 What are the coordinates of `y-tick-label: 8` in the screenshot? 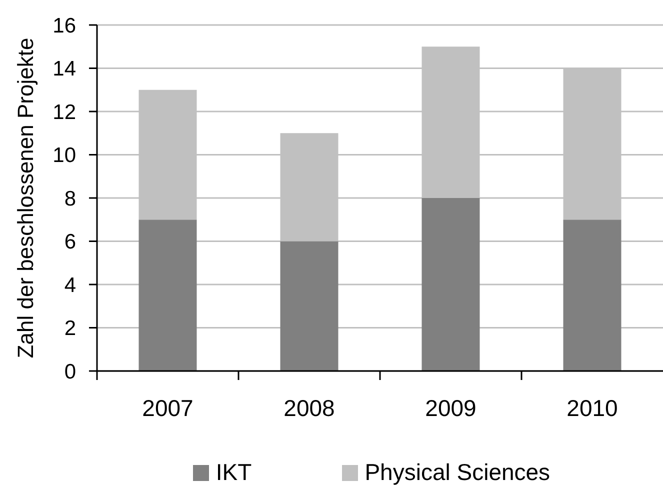 It's located at (70, 198).